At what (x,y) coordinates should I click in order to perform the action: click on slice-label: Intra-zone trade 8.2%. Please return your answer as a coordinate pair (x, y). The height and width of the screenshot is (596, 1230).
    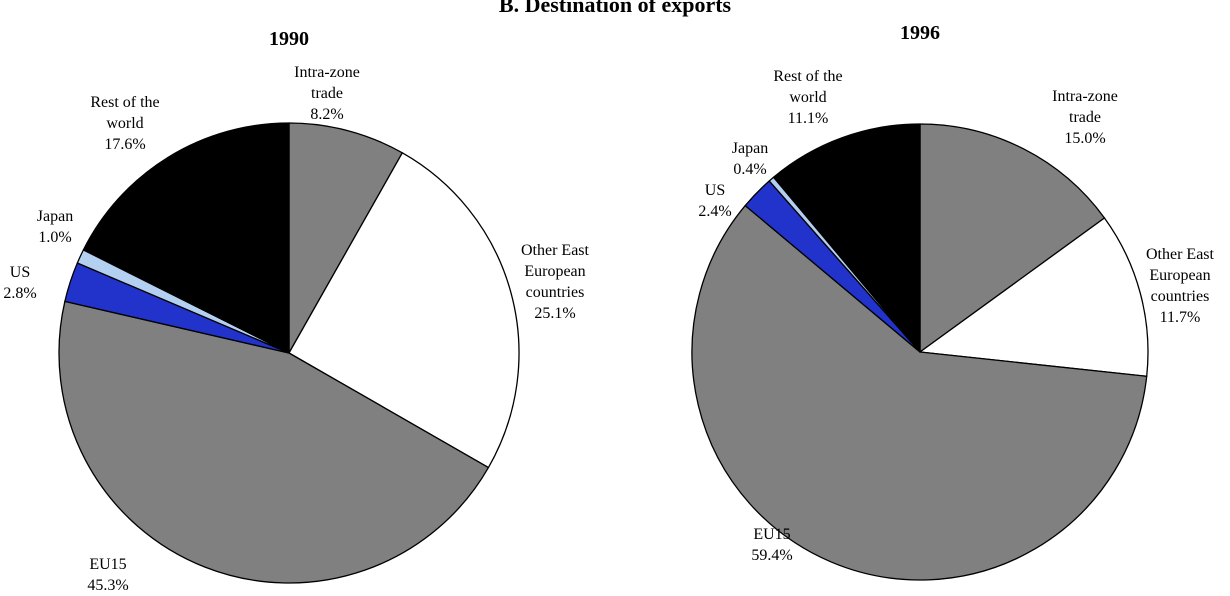
    Looking at the image, I should click on (327, 93).